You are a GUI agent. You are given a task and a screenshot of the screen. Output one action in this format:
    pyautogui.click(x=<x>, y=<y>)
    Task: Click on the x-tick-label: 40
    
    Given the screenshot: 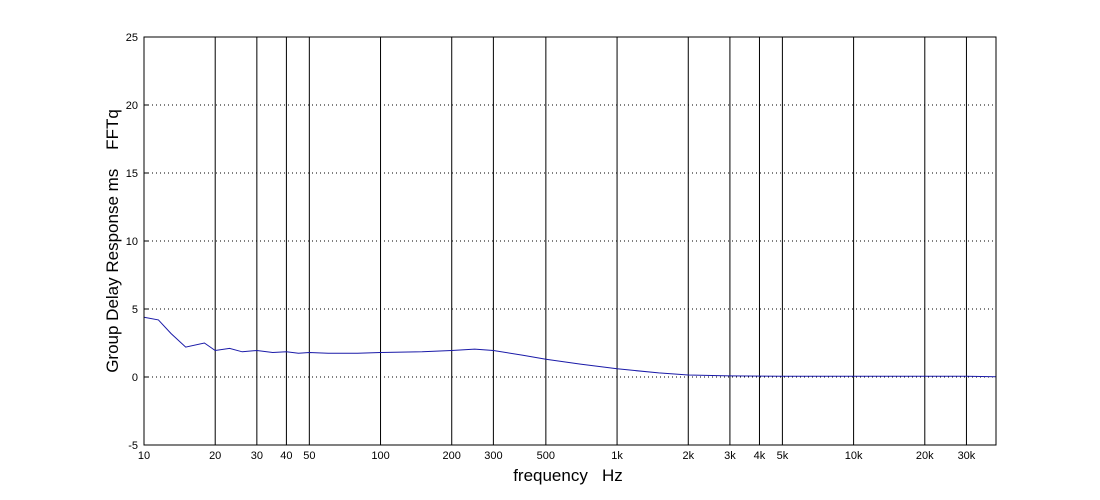 What is the action you would take?
    pyautogui.click(x=286, y=456)
    